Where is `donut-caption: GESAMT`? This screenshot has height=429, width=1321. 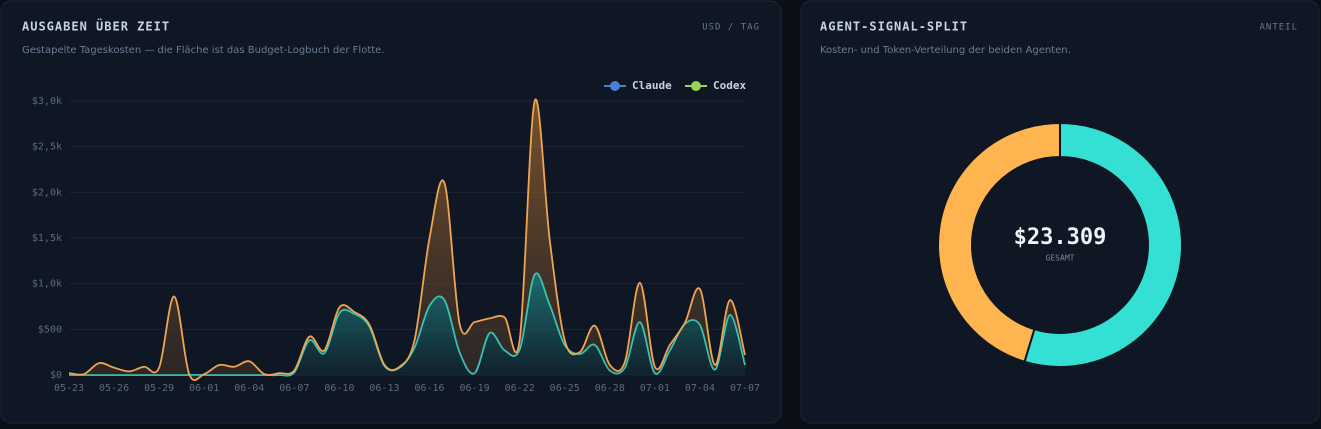 donut-caption: GESAMT is located at coordinates (1060, 258).